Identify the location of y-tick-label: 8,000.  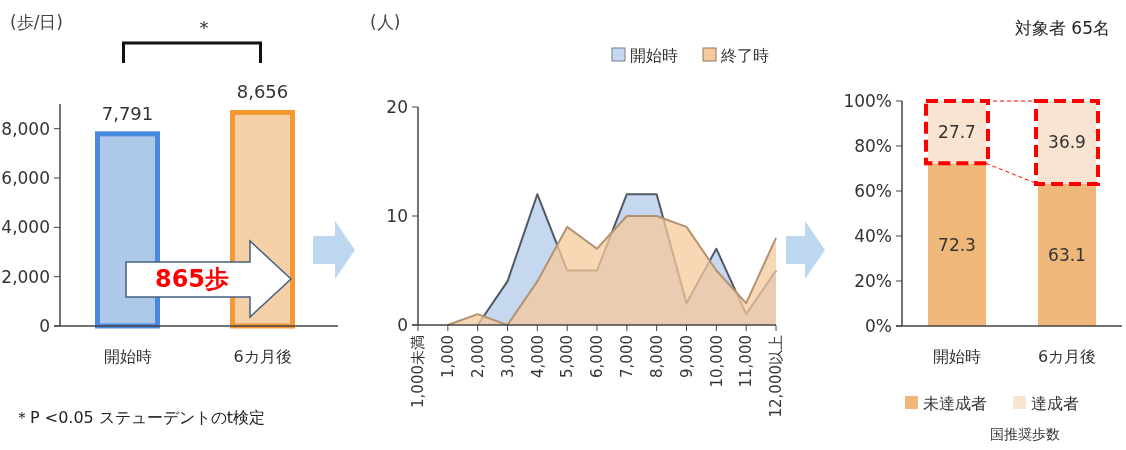
(25, 128).